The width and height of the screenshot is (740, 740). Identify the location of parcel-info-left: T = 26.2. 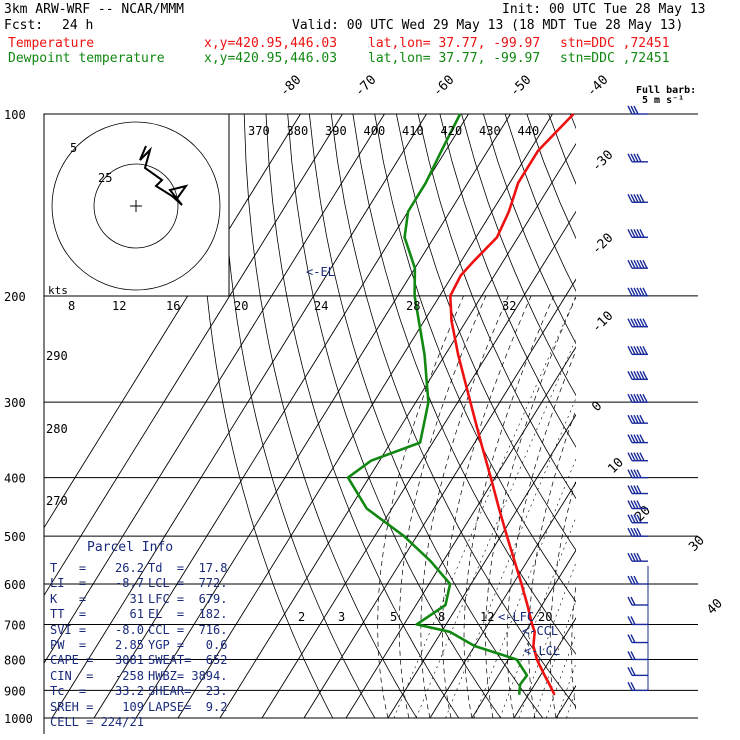
(97, 568).